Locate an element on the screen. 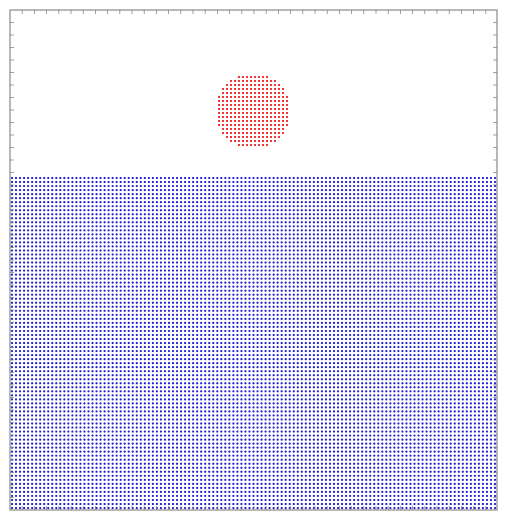  droplet-particles-layer is located at coordinates (253, 111).